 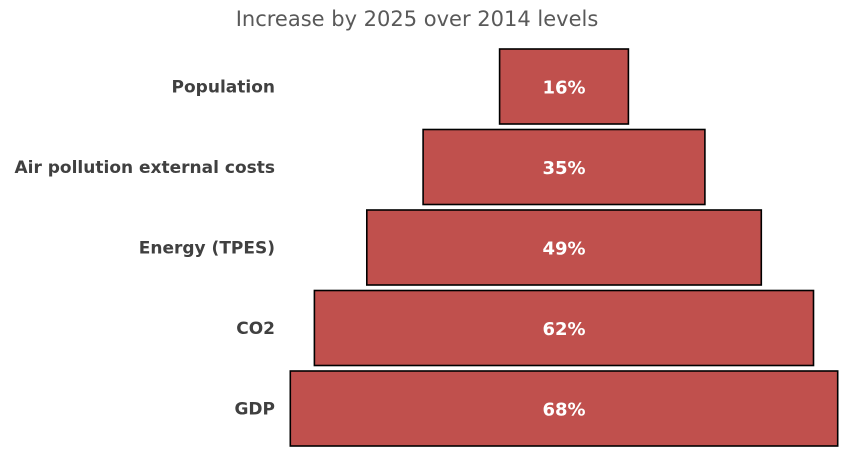 I want to click on data-labels-group: 16% 35% 49% 62% 68%, so click(x=563, y=249).